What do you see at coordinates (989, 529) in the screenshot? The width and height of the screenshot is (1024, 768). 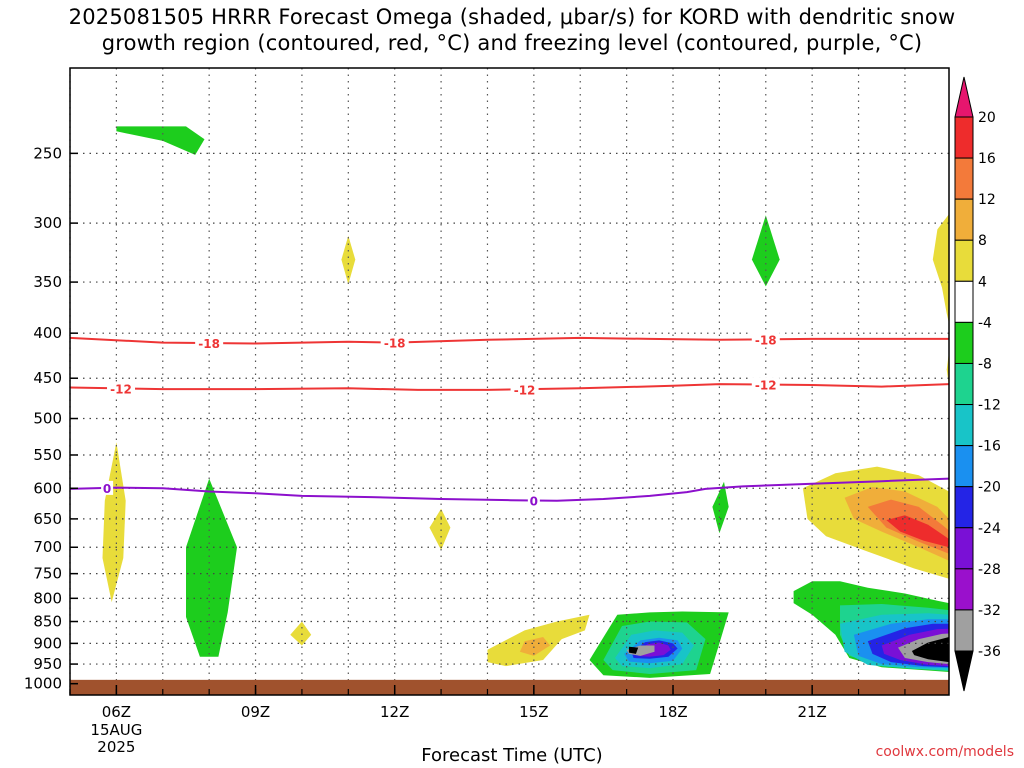 I see `colorbar-tick--24: -24` at bounding box center [989, 529].